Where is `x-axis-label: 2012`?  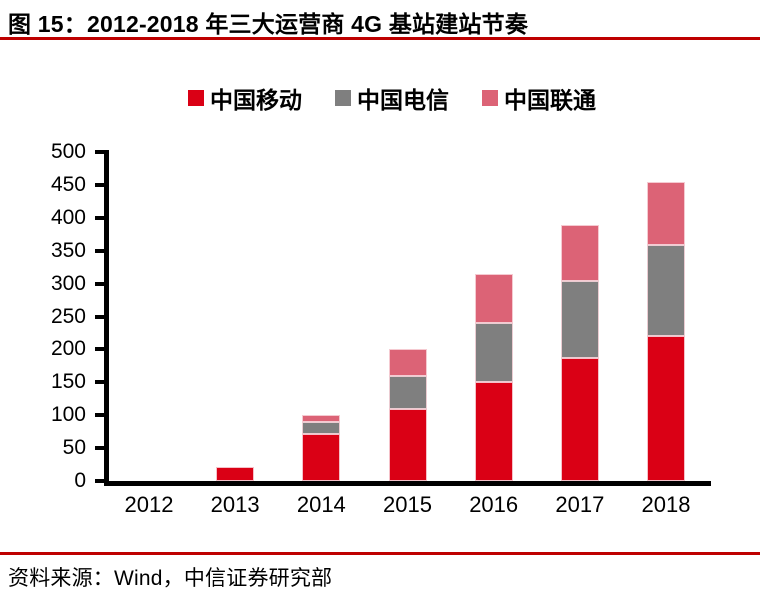 x-axis-label: 2012 is located at coordinates (149, 504).